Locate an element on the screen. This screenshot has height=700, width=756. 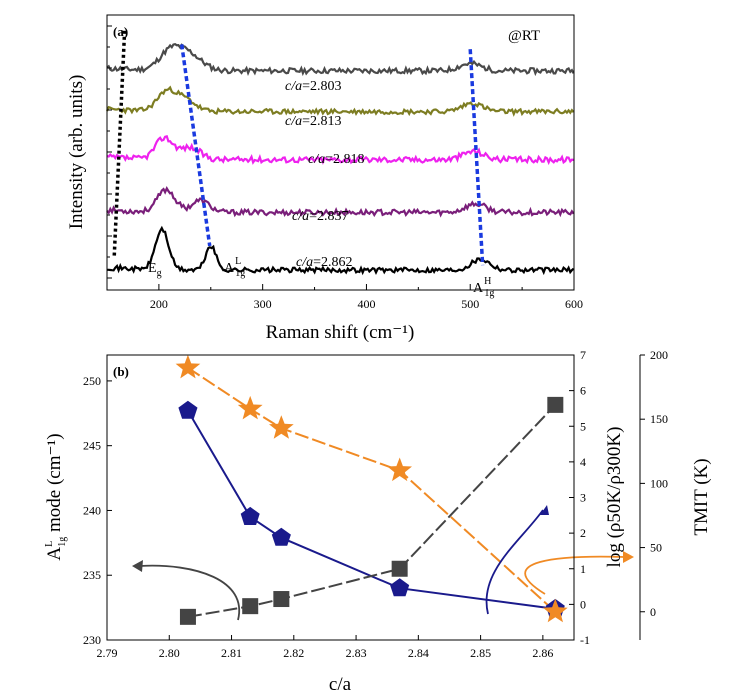
right2-tick-label: 0 is located at coordinates (653, 612).